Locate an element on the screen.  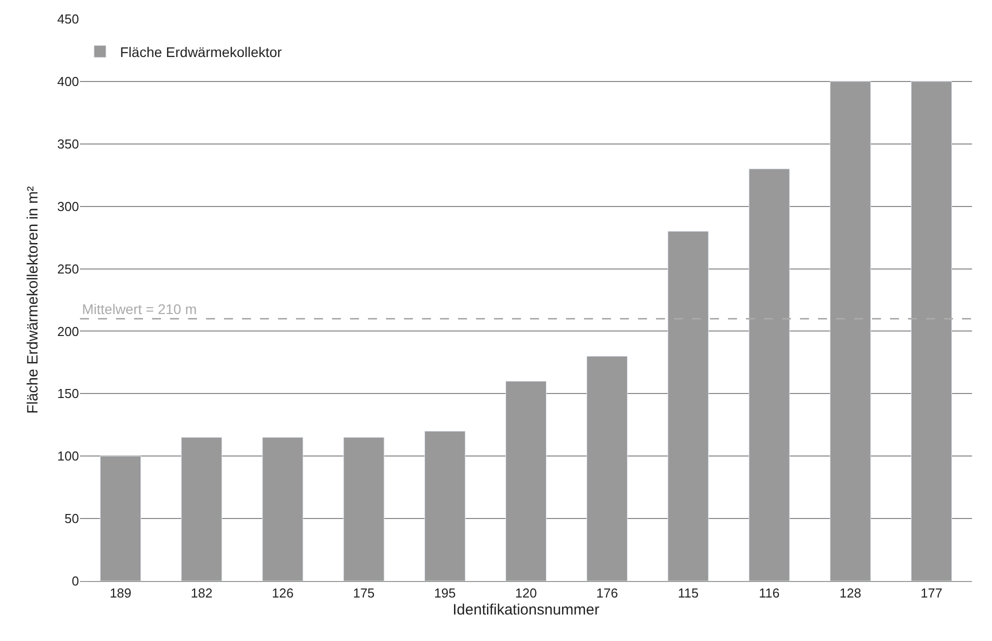
x-tick-label: 176 is located at coordinates (607, 593).